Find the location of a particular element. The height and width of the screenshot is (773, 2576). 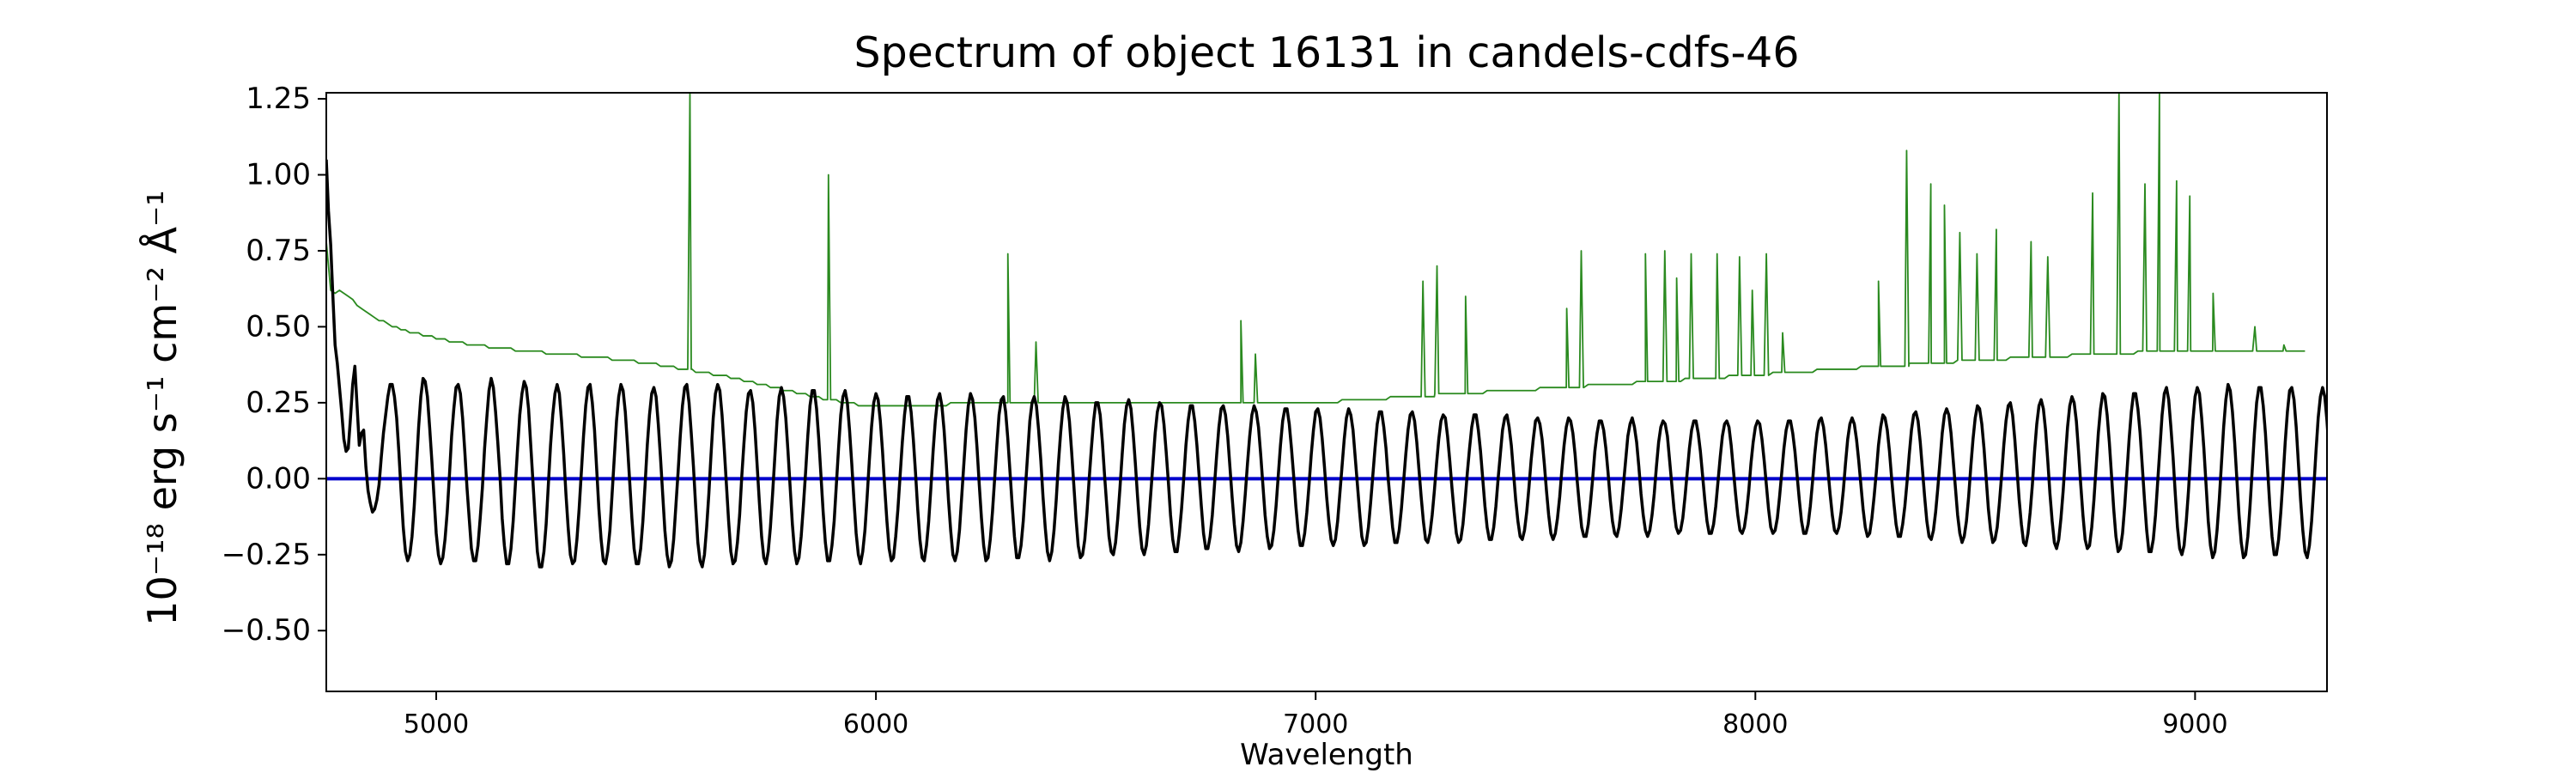

x-tick-label-5000: 5000 is located at coordinates (436, 724).